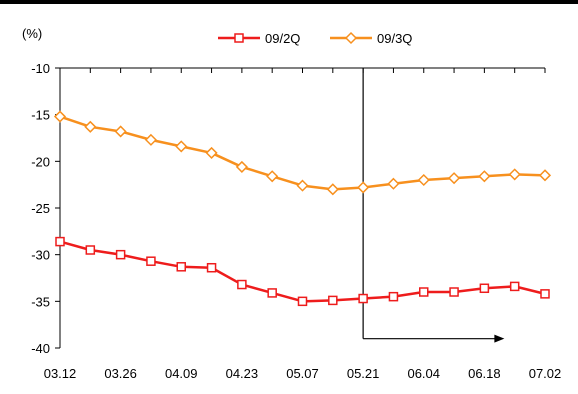 This screenshot has width=578, height=394. Describe the element at coordinates (32, 33) in the screenshot. I see `y-unit-label: (%)` at that location.